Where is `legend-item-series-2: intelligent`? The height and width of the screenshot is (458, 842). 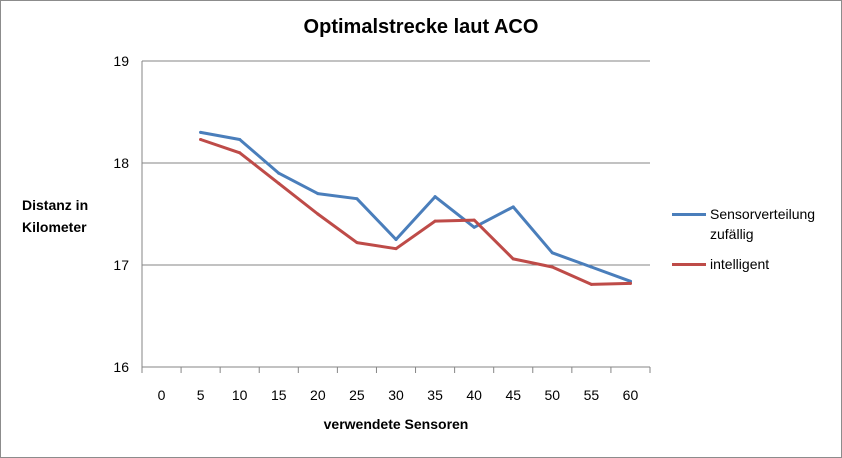 legend-item-series-2: intelligent is located at coordinates (754, 264).